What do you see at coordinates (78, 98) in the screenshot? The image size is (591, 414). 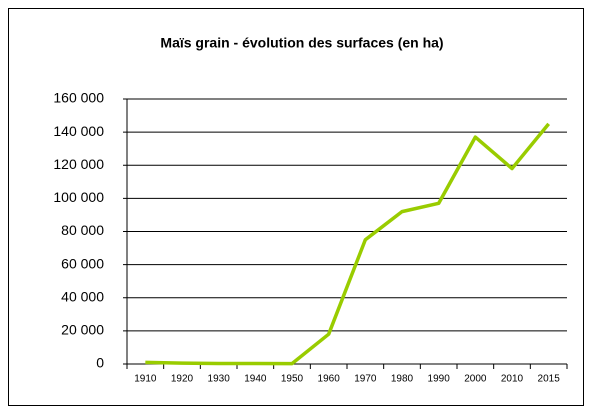 I see `y-tick-label: 160 000` at bounding box center [78, 98].